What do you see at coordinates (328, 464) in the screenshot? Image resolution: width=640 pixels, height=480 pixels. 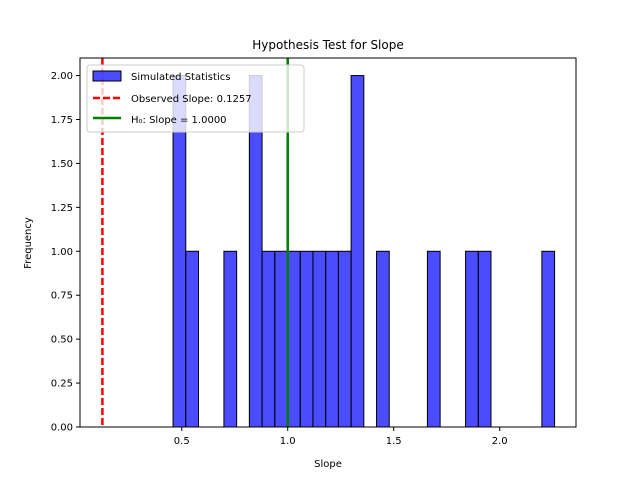 I see `x-axis-label: Slope` at bounding box center [328, 464].